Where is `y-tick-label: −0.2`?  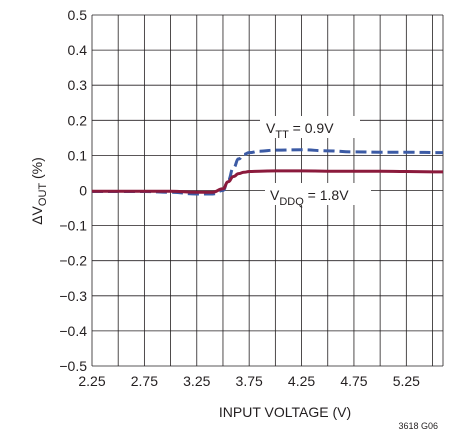 y-tick-label: −0.2 is located at coordinates (73, 261).